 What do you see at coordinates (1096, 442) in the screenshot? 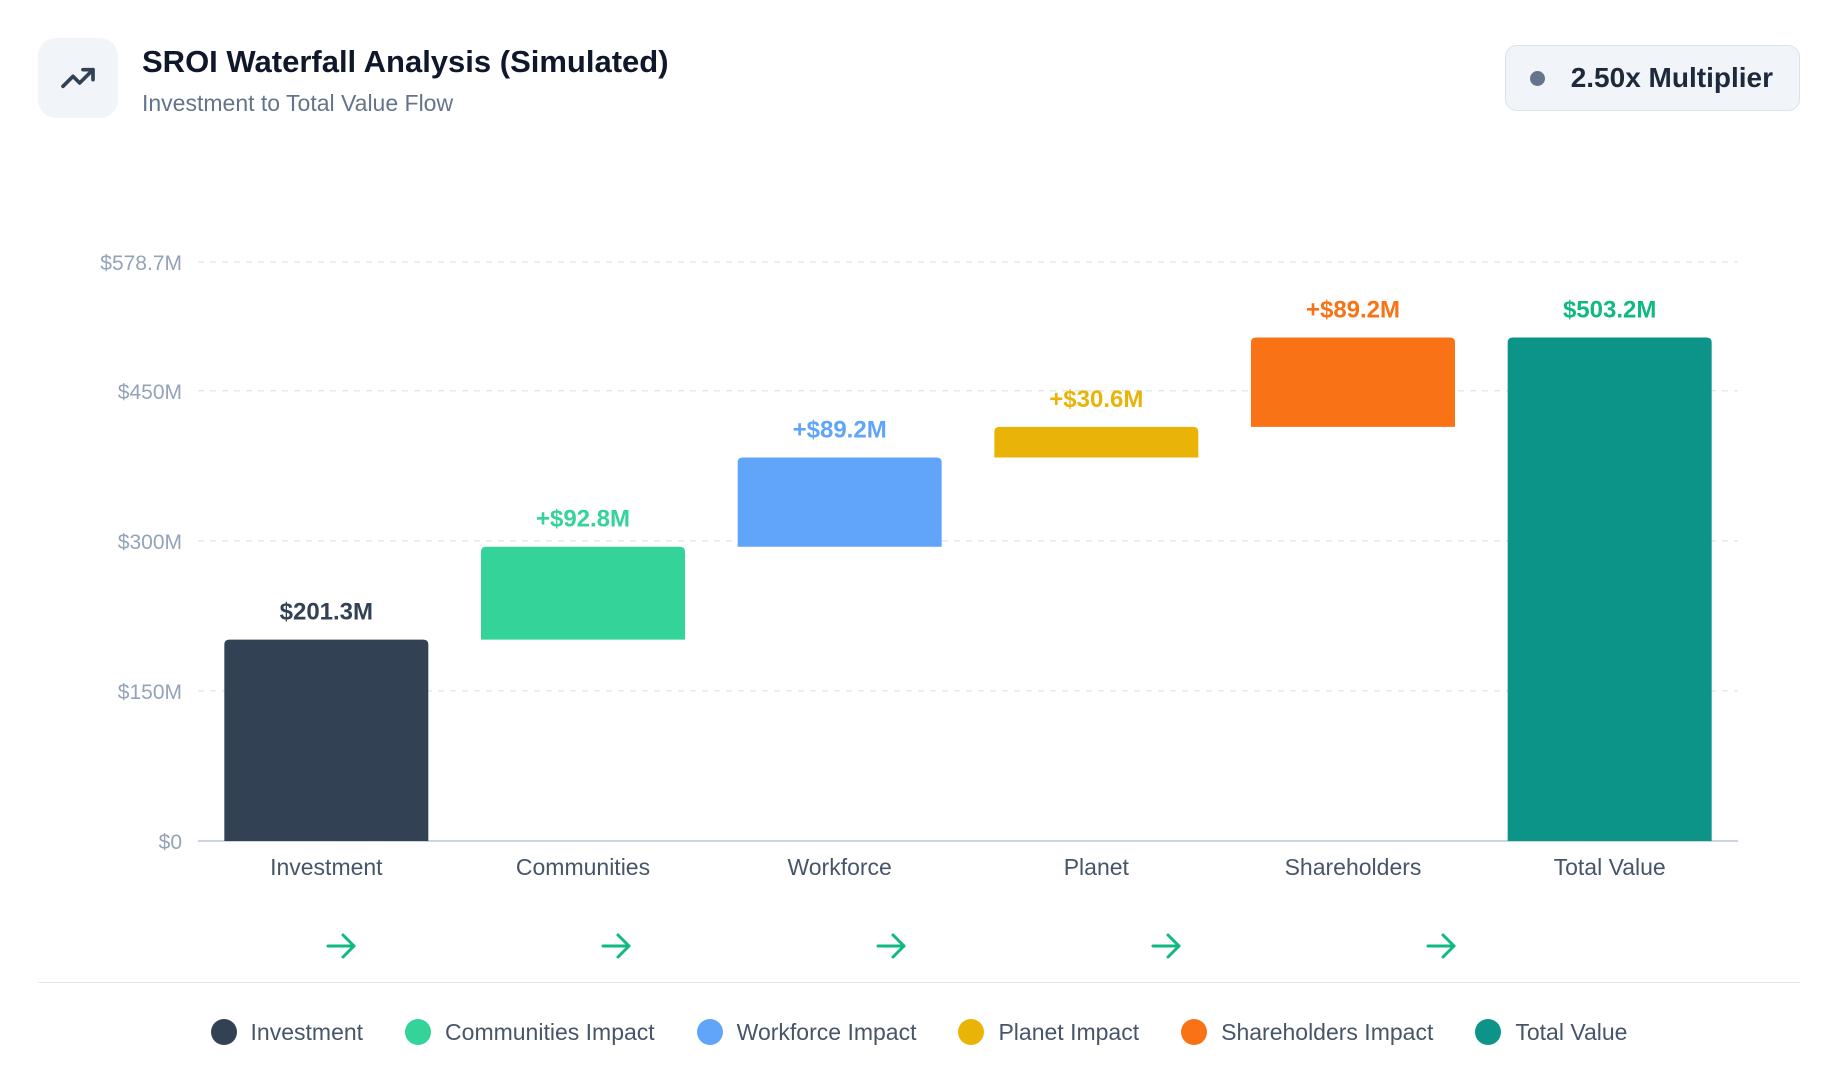
I see `bar-planet` at bounding box center [1096, 442].